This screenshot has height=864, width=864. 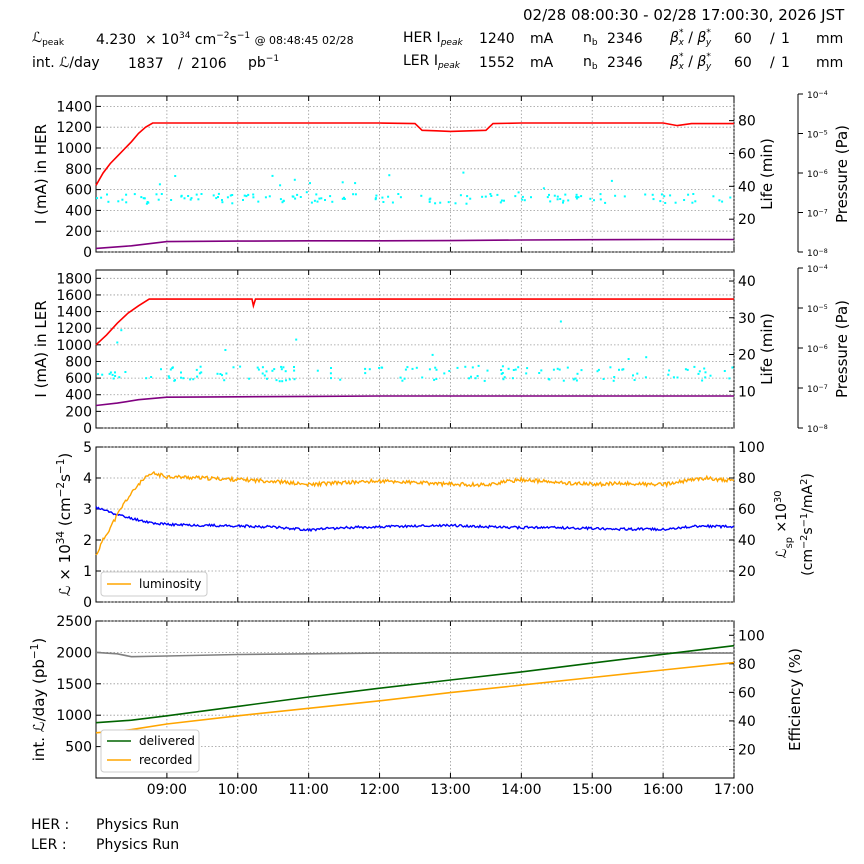 I want to click on y-axis-label-integrated: int. ℒ/day (pb−1), so click(x=38, y=700).